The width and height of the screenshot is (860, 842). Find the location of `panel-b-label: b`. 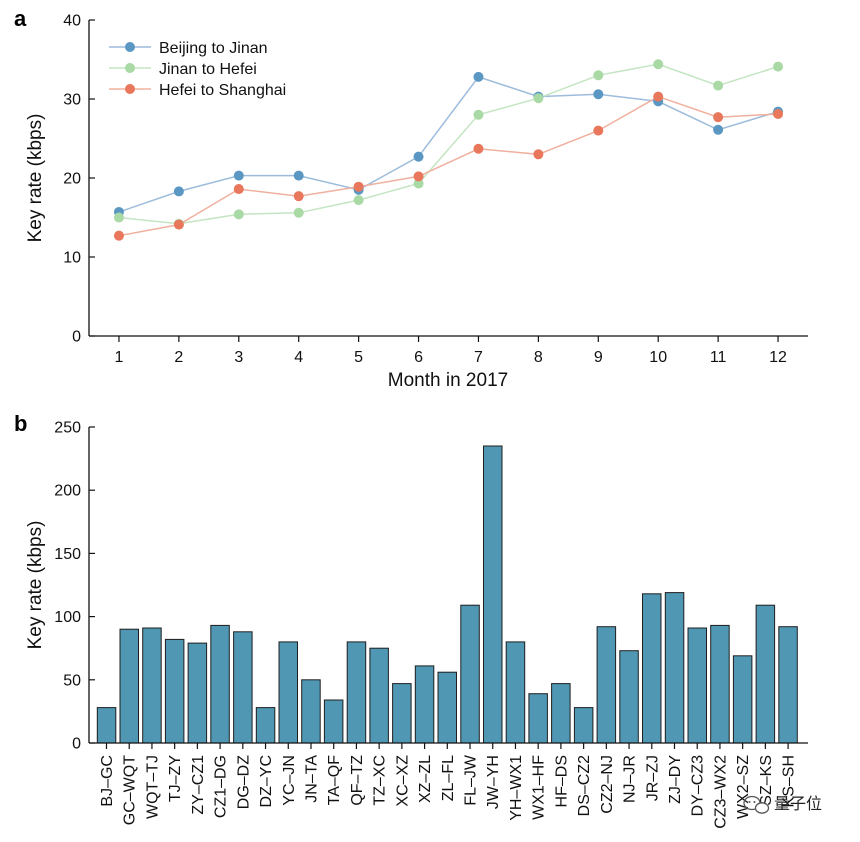

panel-b-label: b is located at coordinates (20, 423).